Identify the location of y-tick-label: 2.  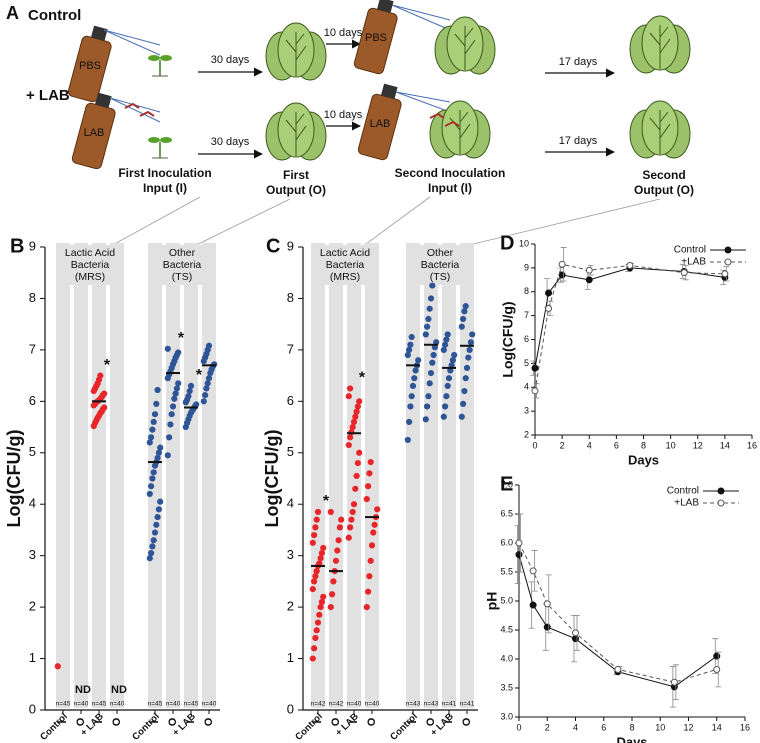
(526, 434).